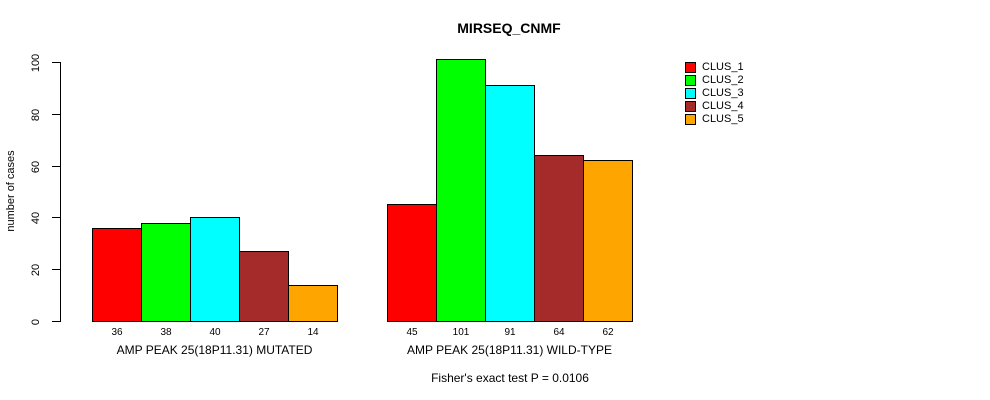 The width and height of the screenshot is (990, 400). Describe the element at coordinates (36, 166) in the screenshot. I see `y-tick-label-60: 60` at that location.